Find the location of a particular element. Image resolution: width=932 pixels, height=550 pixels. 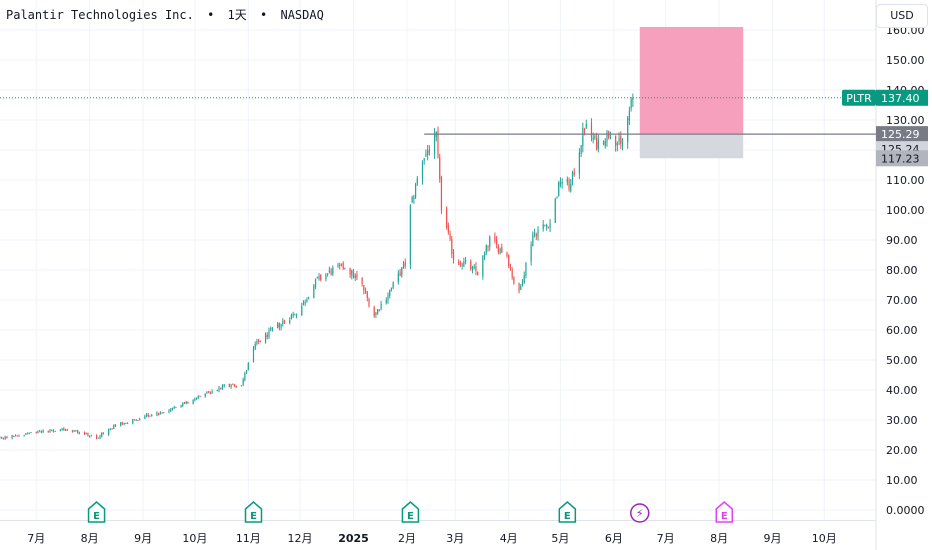

symbol-title: Palantir Technologies Inc. • 1天 • NASDAQ is located at coordinates (168, 14).